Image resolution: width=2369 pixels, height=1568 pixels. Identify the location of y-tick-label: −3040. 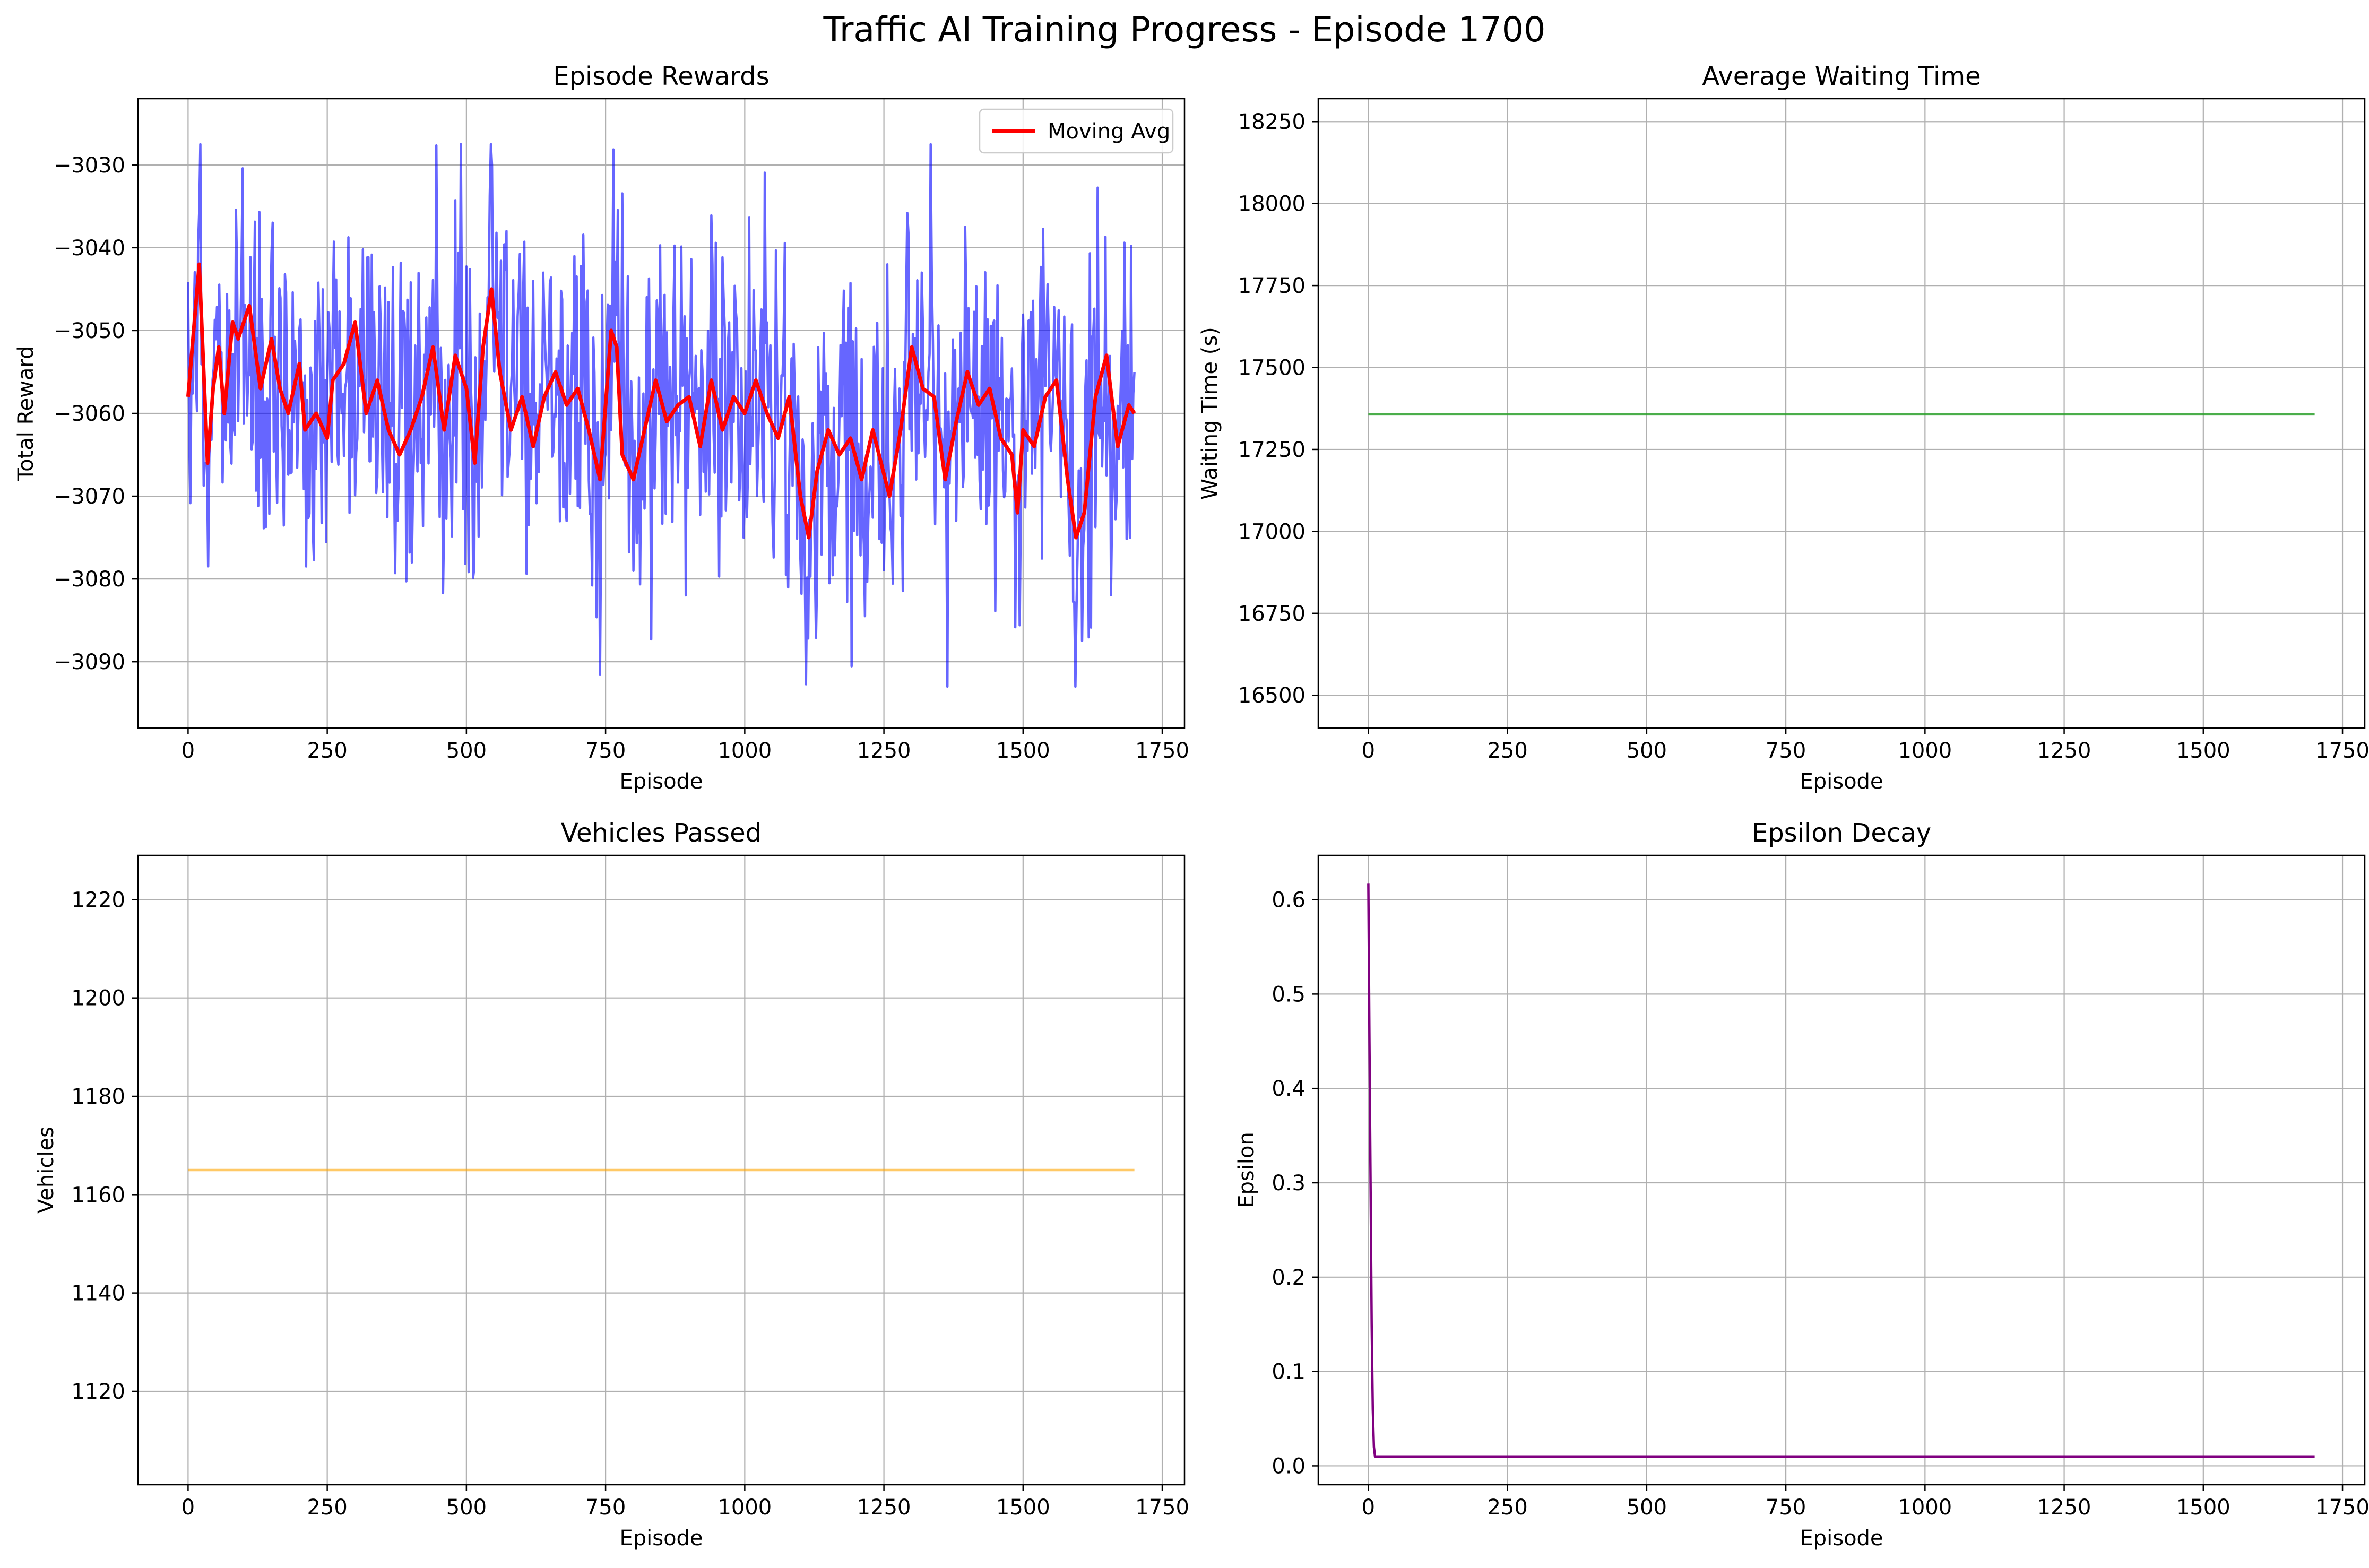
(89, 248).